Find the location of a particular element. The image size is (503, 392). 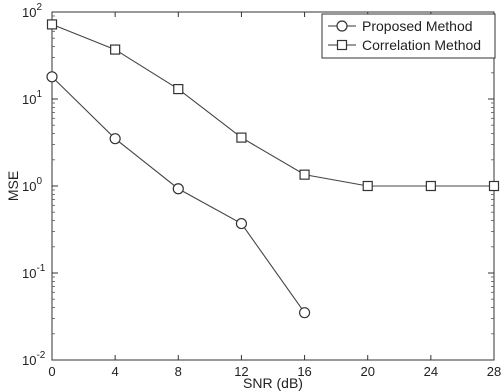

x-axis-label: SNR (dB) is located at coordinates (273, 383).